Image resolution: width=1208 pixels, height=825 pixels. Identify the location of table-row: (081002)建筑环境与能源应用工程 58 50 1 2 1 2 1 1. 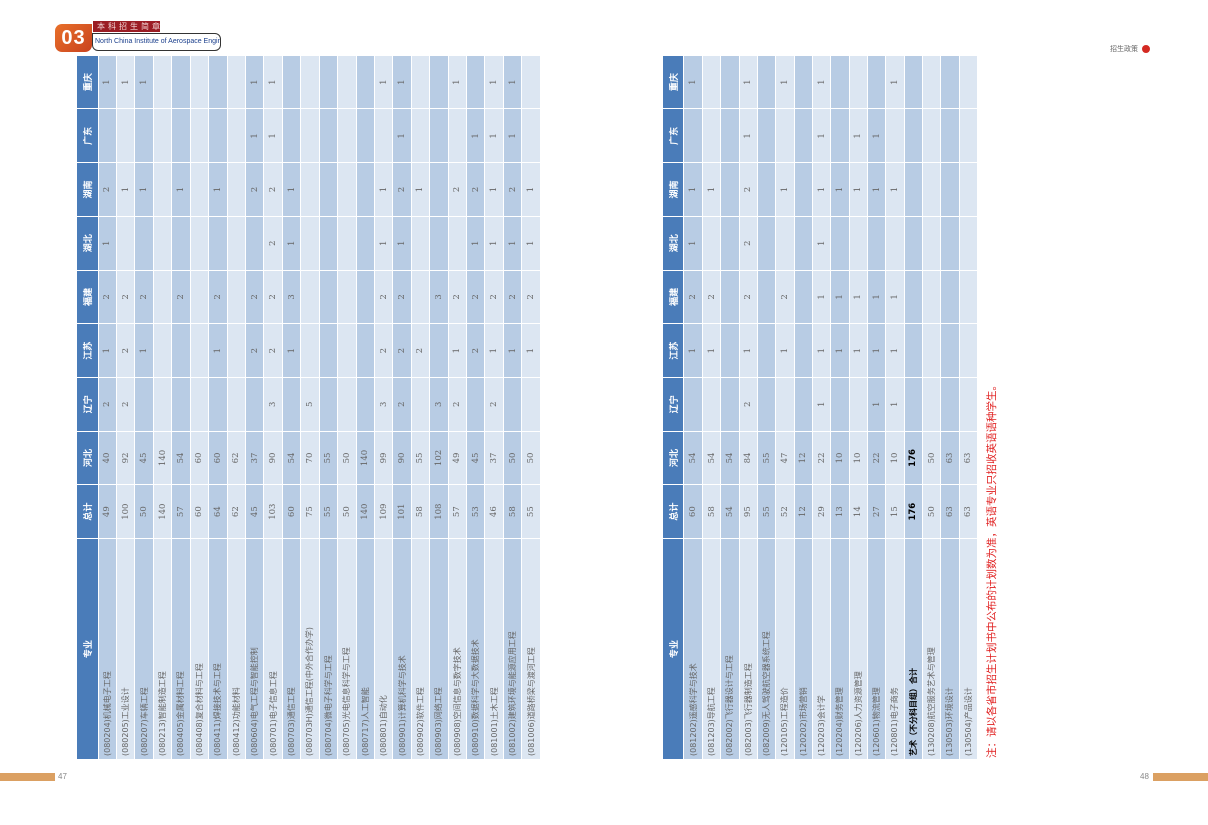
(512, 407).